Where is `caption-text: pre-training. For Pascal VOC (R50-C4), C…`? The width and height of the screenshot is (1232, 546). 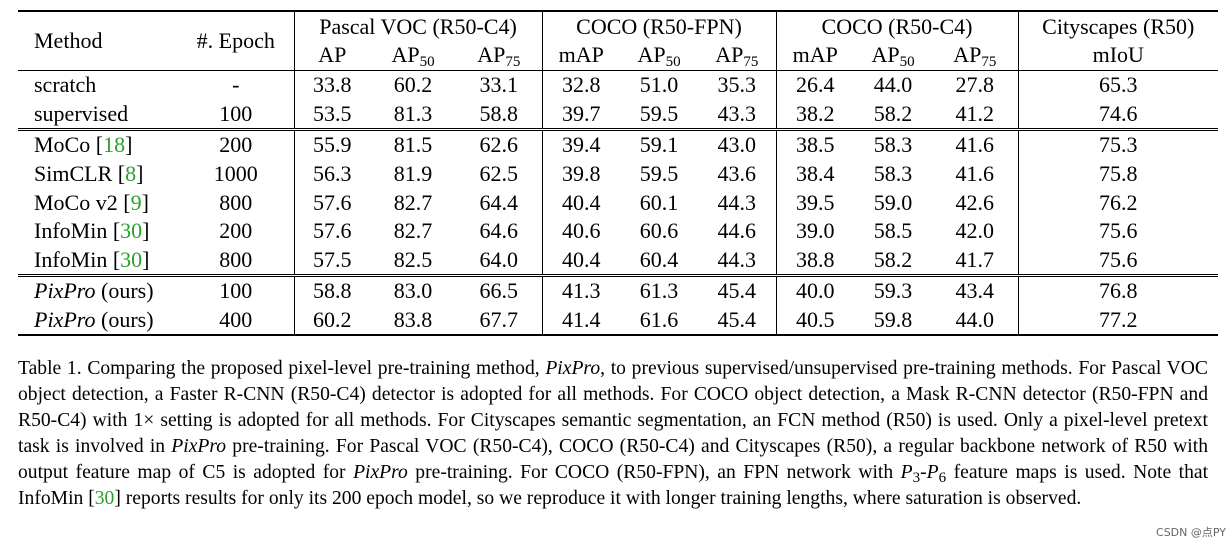
caption-text: pre-training. For Pascal VOC (R50-C4), C… is located at coordinates (613, 459).